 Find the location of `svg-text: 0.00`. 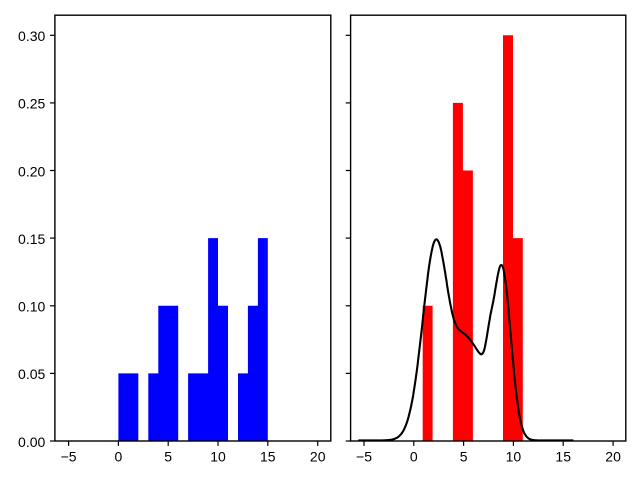

svg-text: 0.00 is located at coordinates (31, 442).